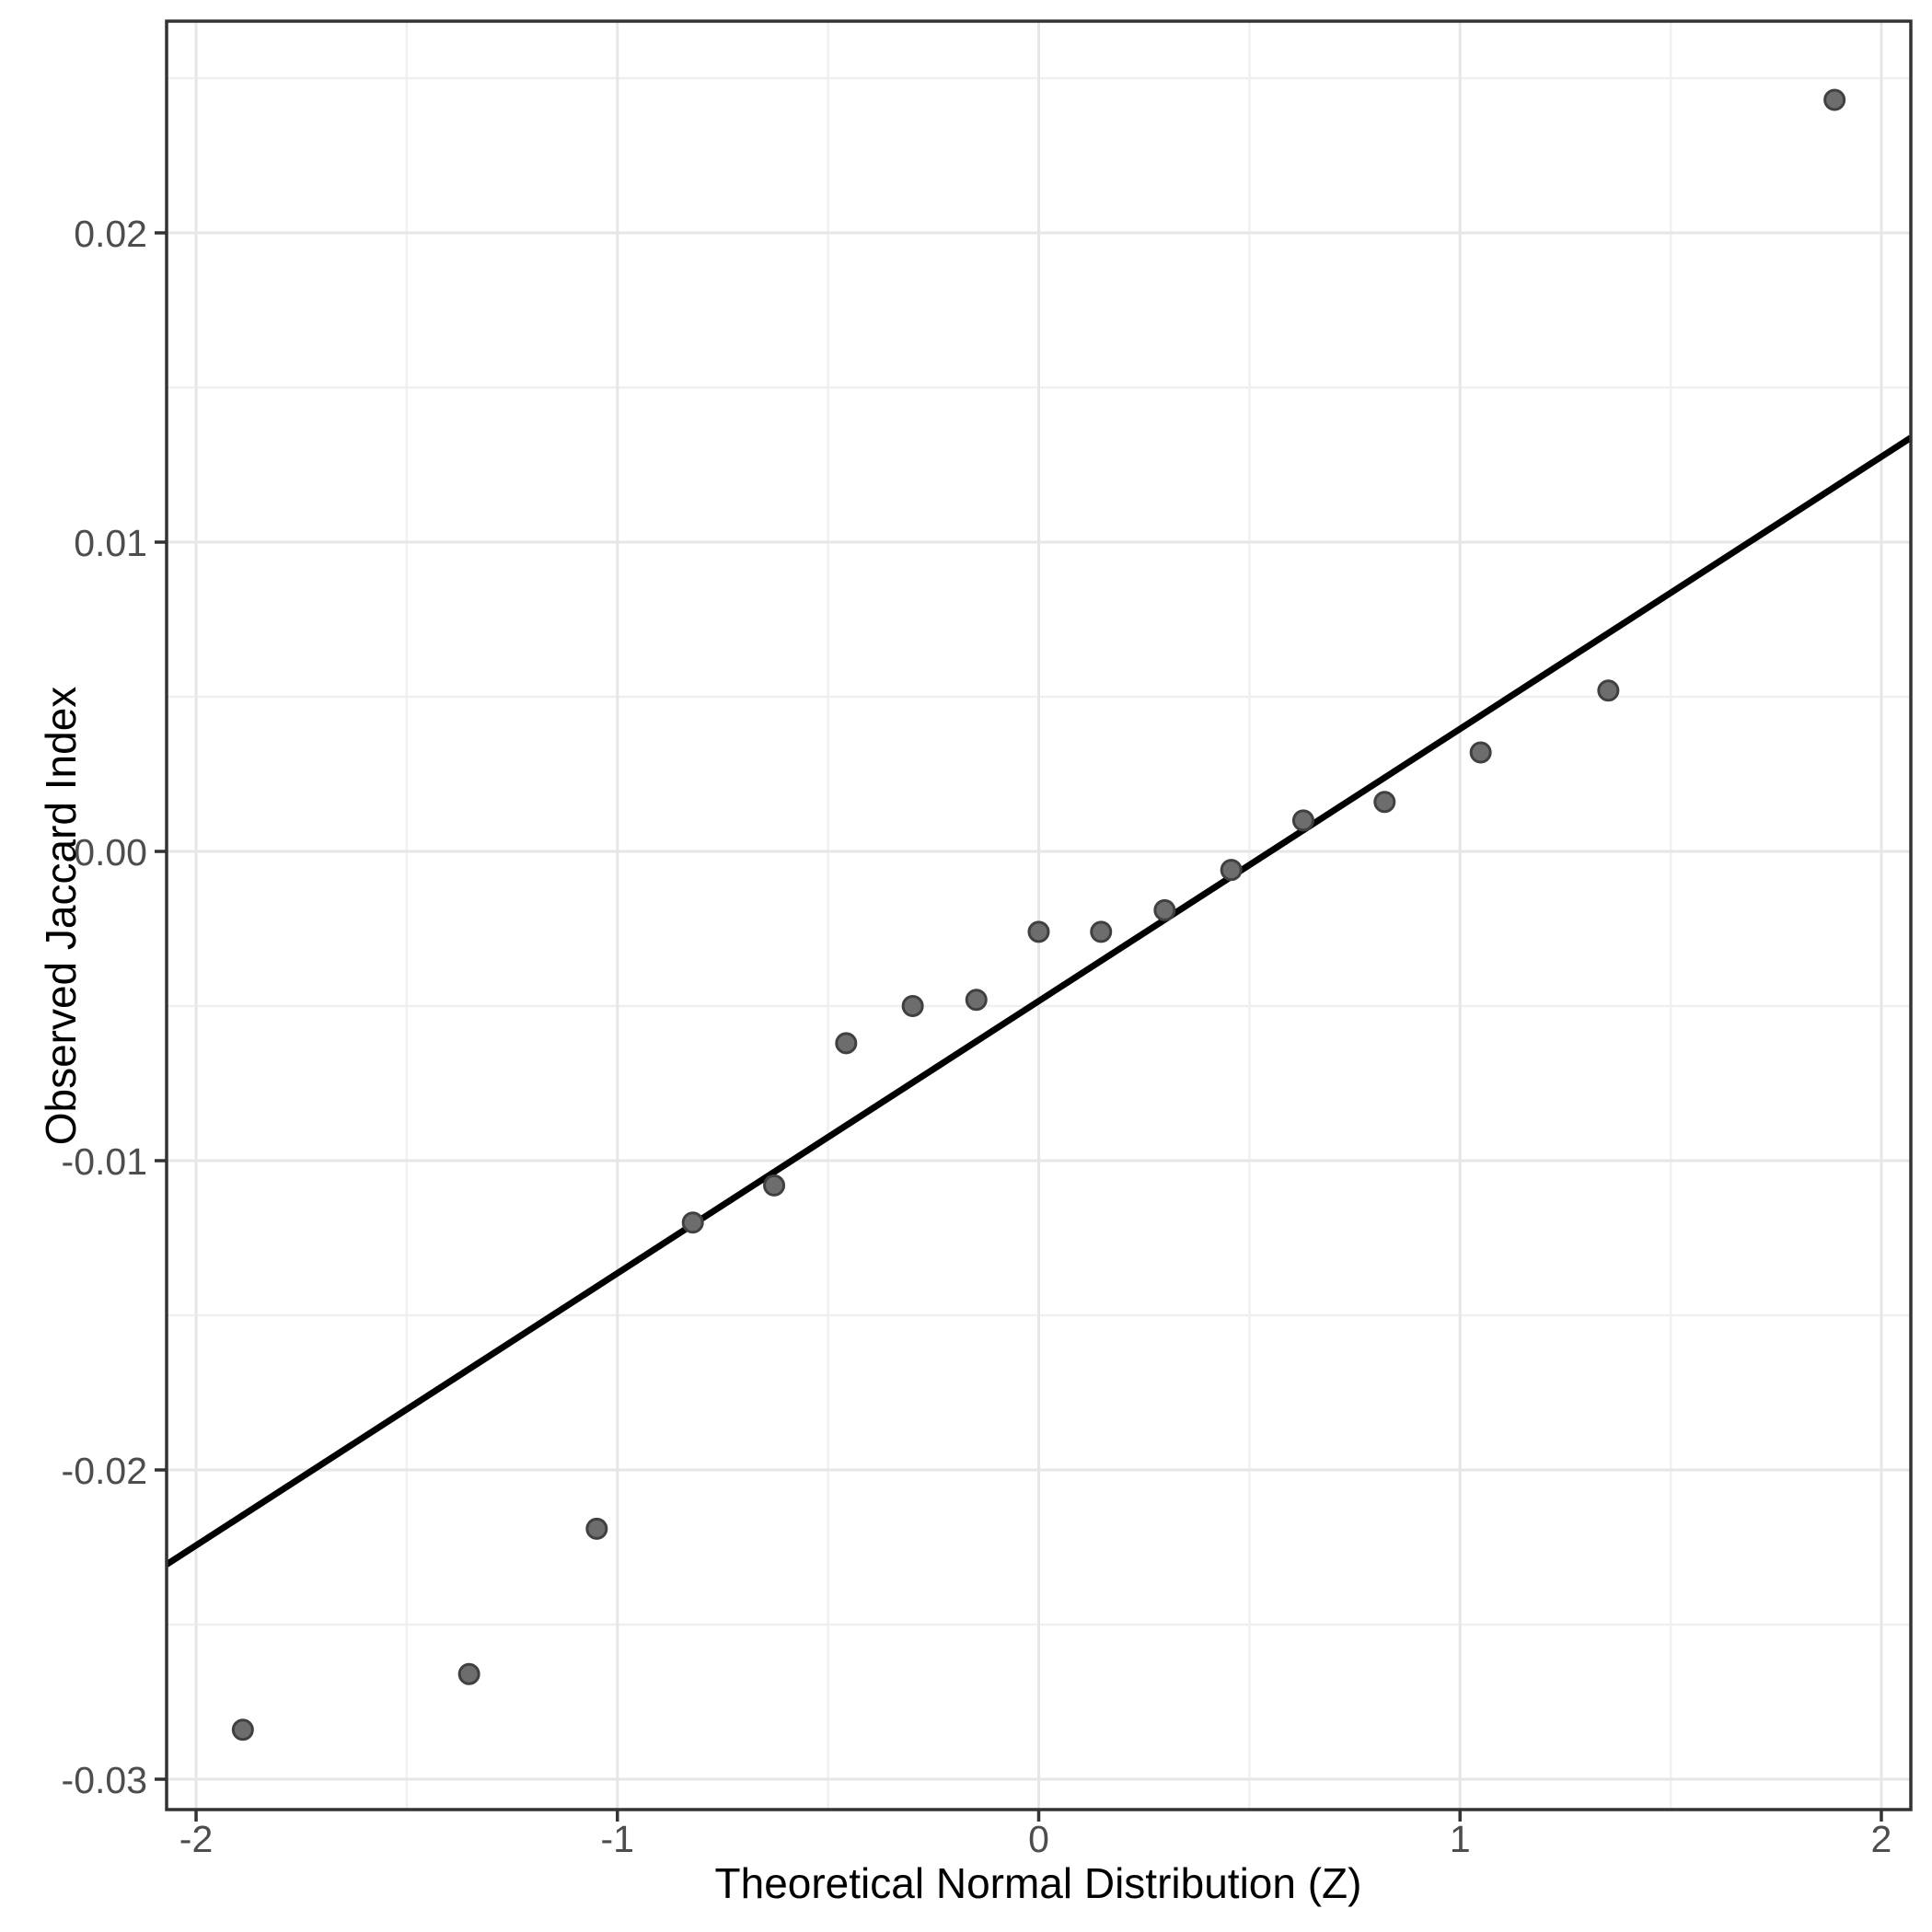  What do you see at coordinates (111, 543) in the screenshot?
I see `y-tick-label: 0.01` at bounding box center [111, 543].